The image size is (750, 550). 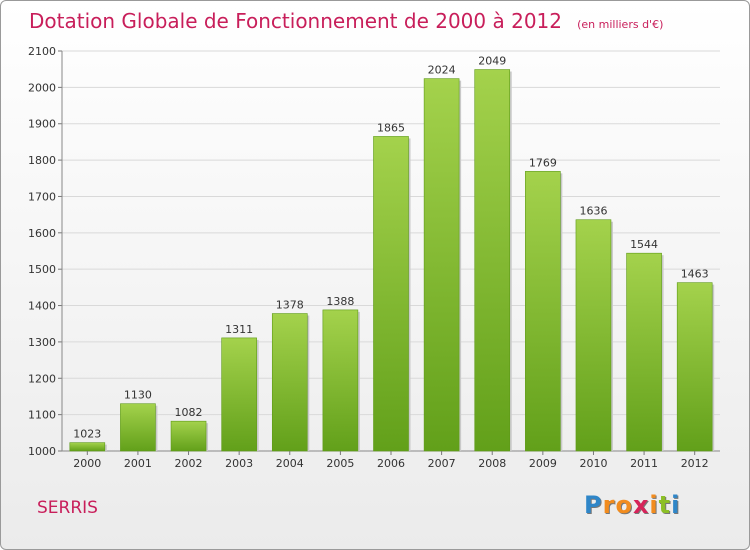 I want to click on x-tick-label: 2006, so click(x=391, y=463).